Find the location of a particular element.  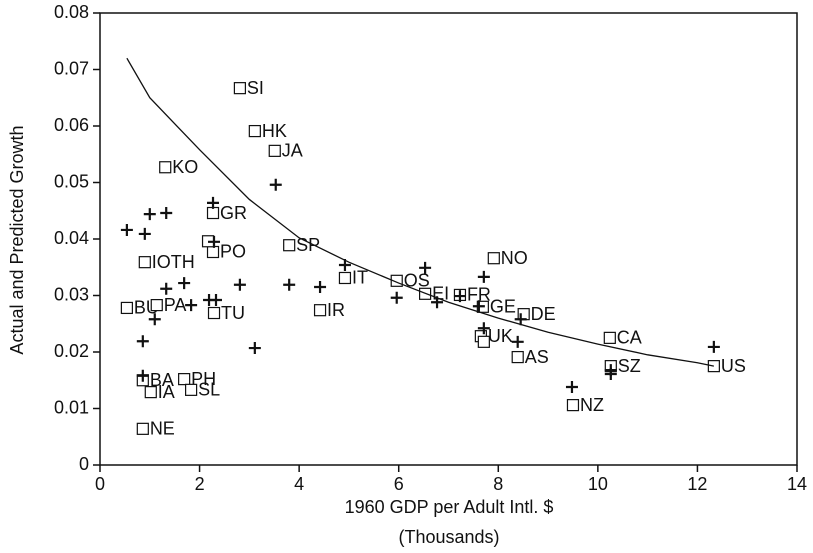

x-tick-label: 0 is located at coordinates (100, 484).